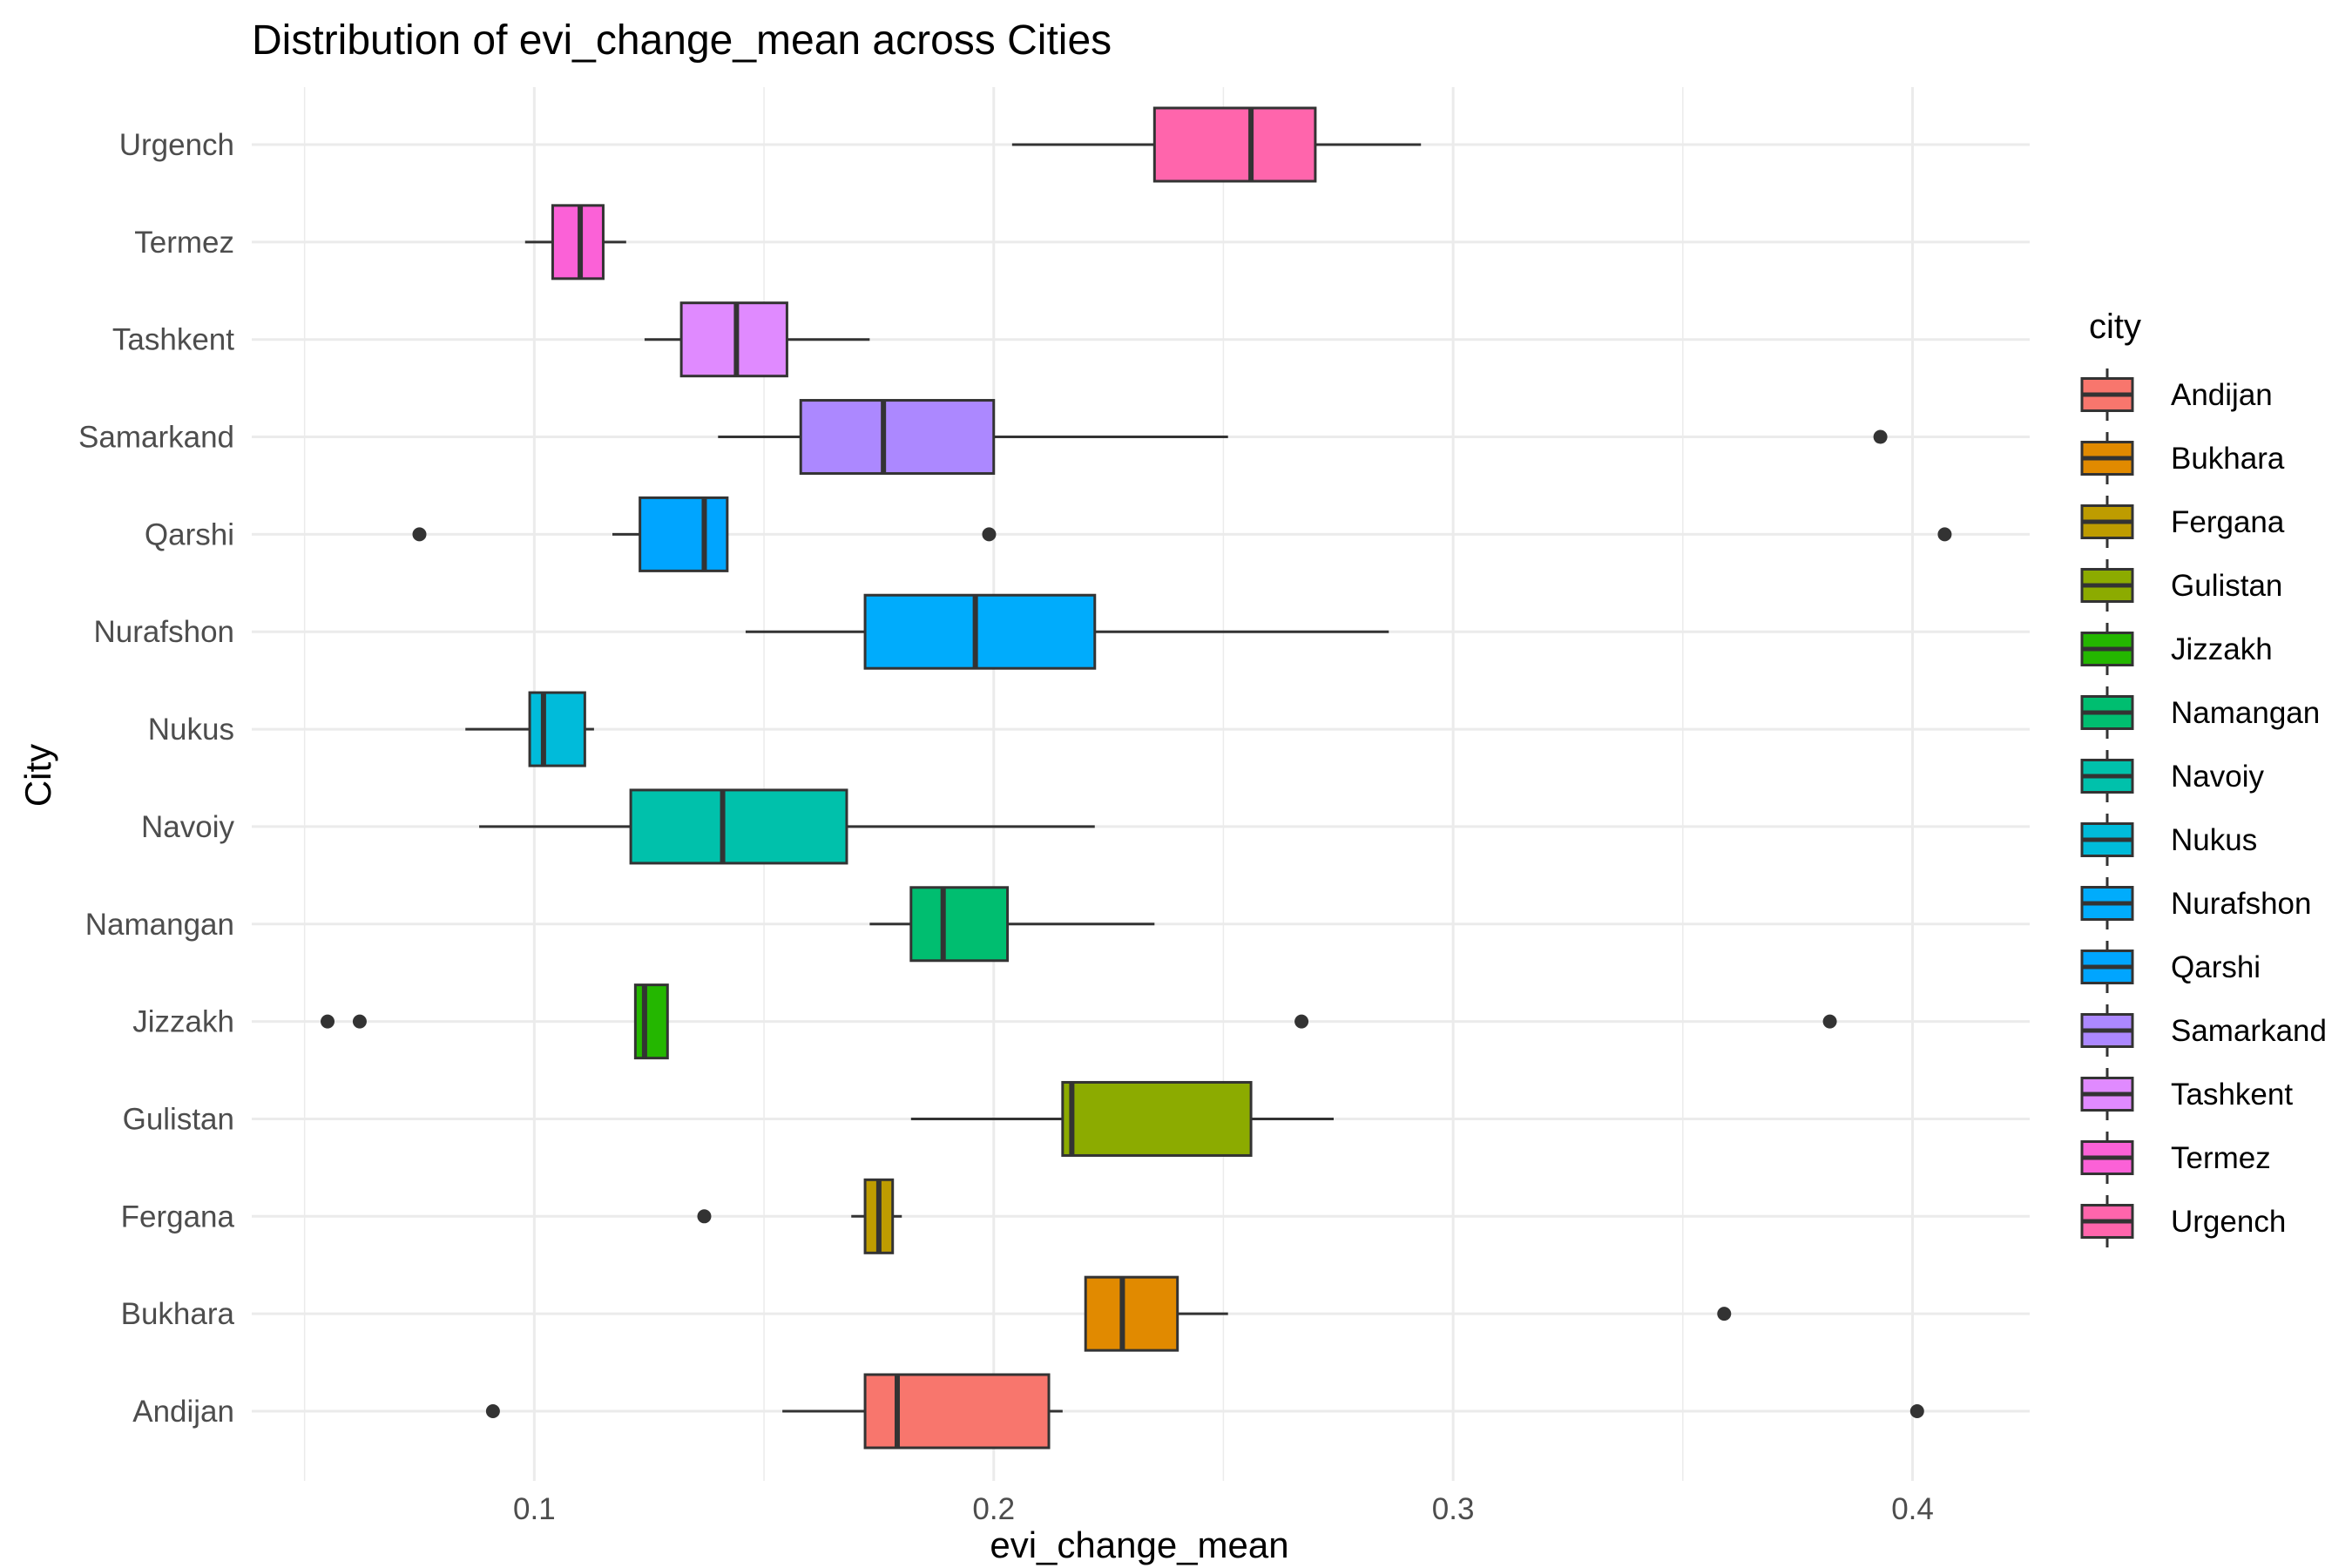 The image size is (2352, 1568). I want to click on y-tick-label: Tashkent, so click(173, 340).